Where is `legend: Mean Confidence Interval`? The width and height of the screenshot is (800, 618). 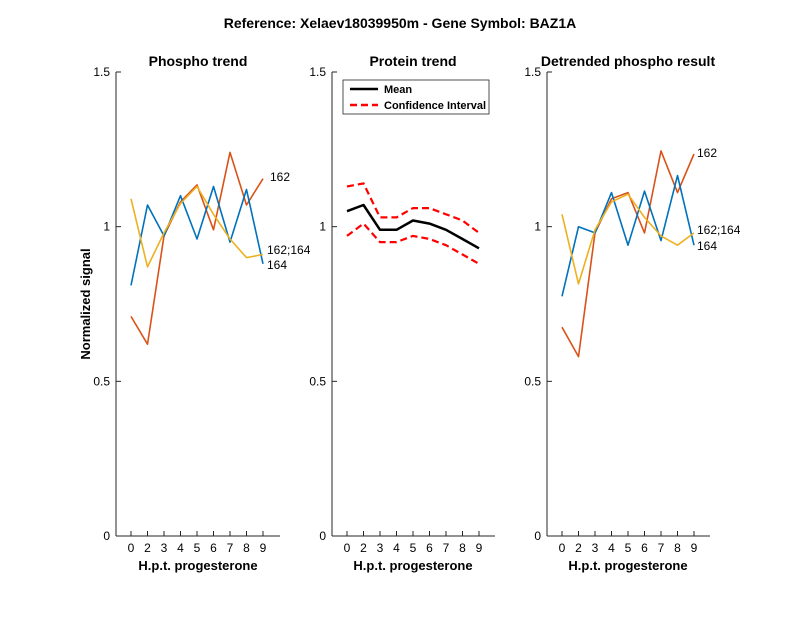
legend: Mean Confidence Interval is located at coordinates (416, 97).